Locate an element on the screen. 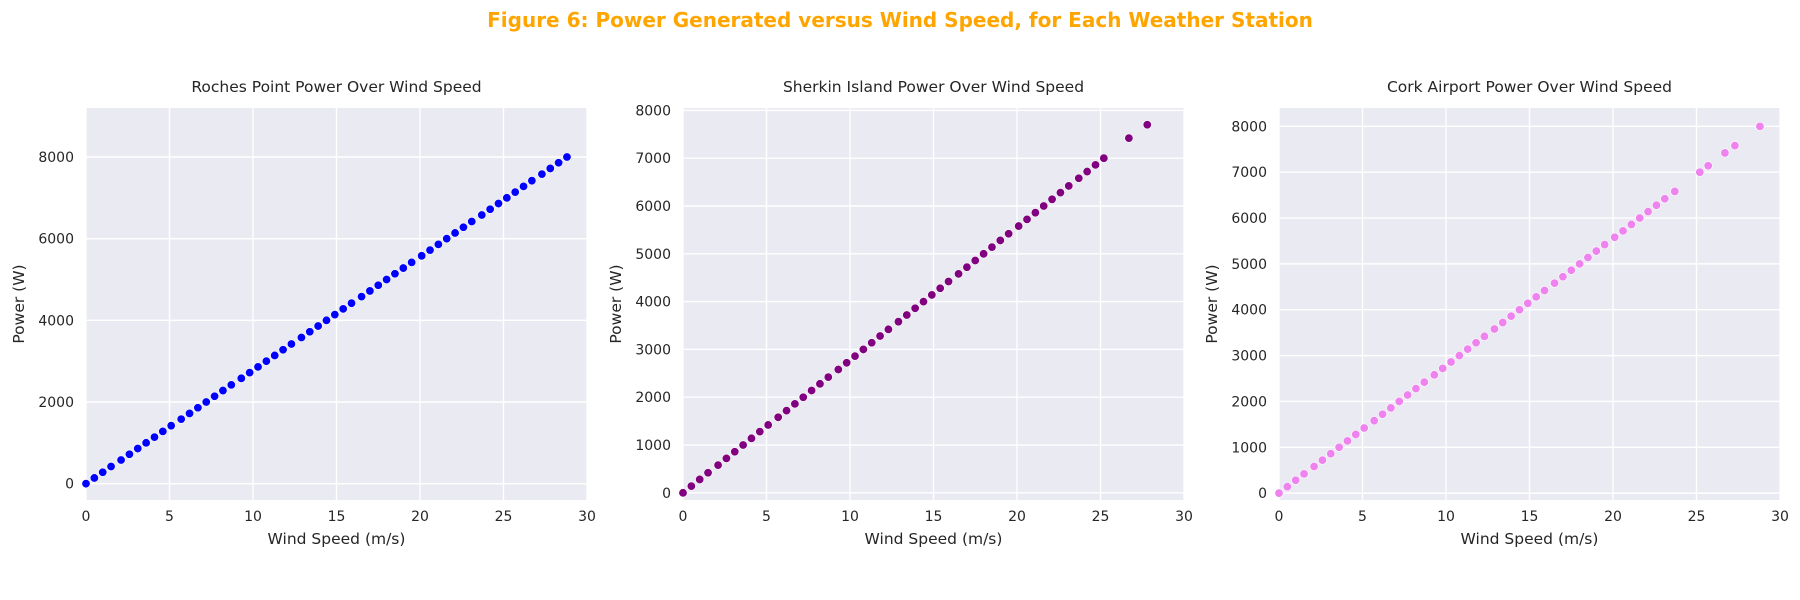 The height and width of the screenshot is (600, 1800). sherkin-island-y-axis-label: Power (W) is located at coordinates (616, 303).